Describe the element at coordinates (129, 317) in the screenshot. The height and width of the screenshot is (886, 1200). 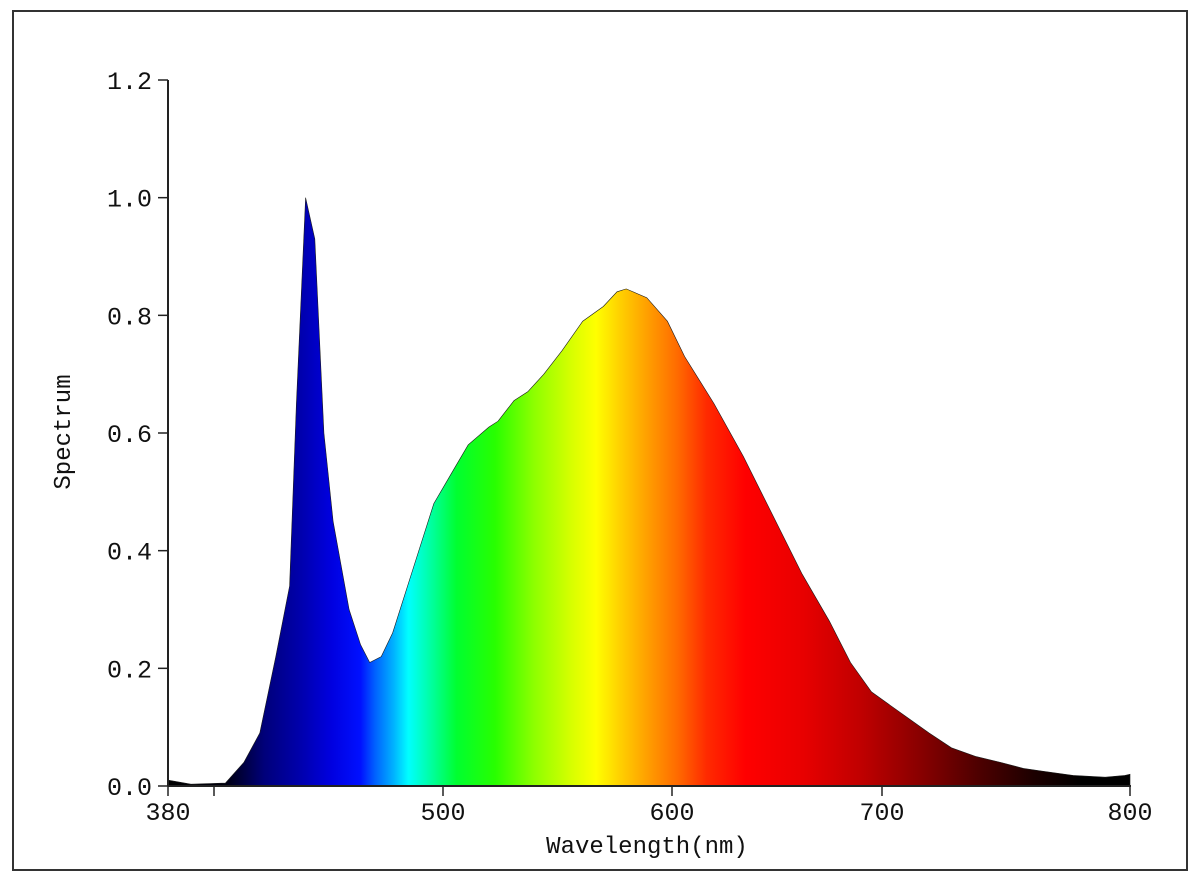
I see `y-tick-label: 0.8` at that location.